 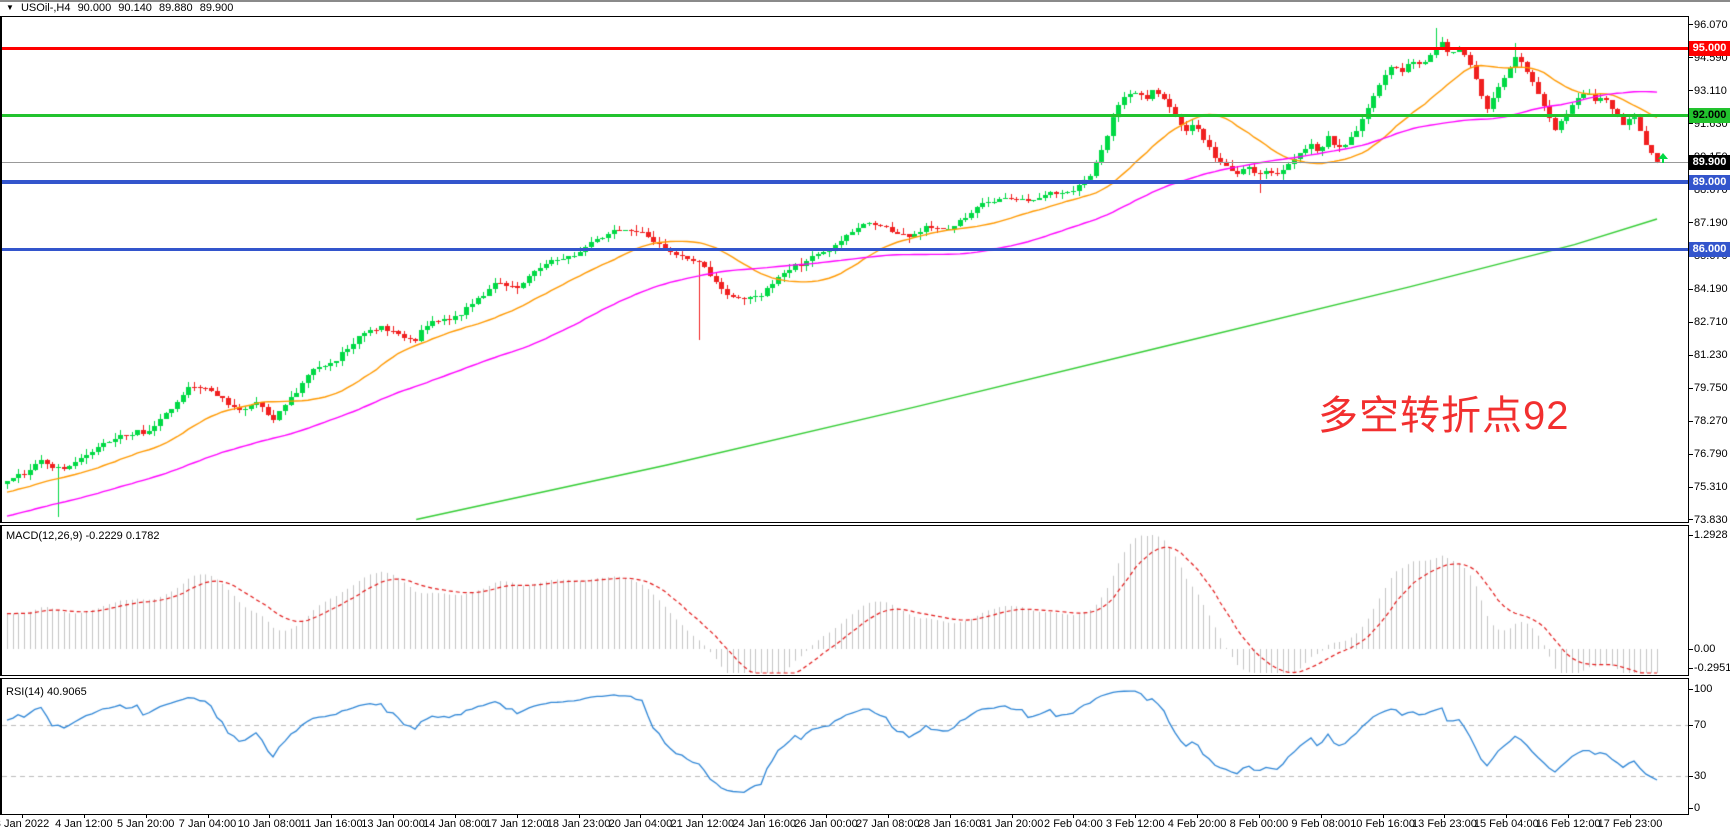 What do you see at coordinates (25, 692) in the screenshot?
I see `rsi-name: RSI(14)` at bounding box center [25, 692].